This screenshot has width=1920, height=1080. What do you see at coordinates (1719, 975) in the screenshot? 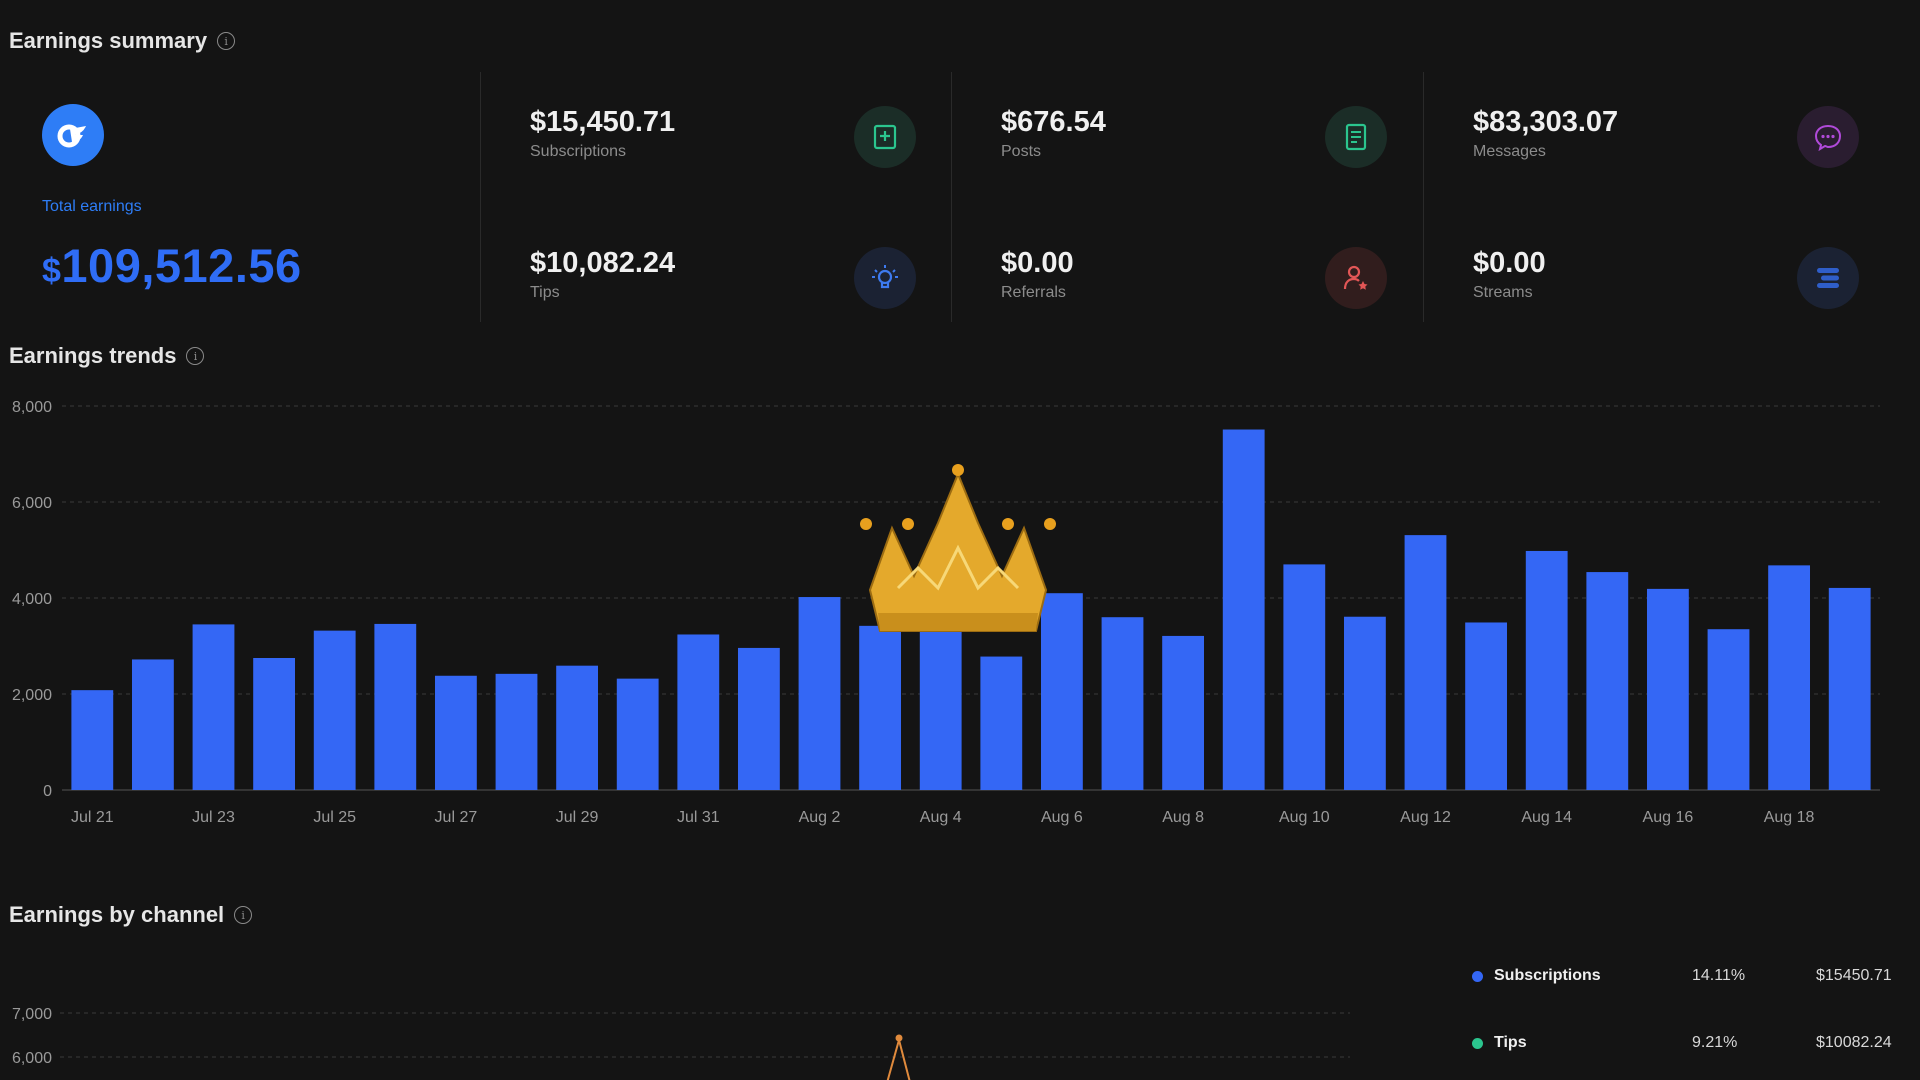
I see `legend-percent: 14.11%` at bounding box center [1719, 975].